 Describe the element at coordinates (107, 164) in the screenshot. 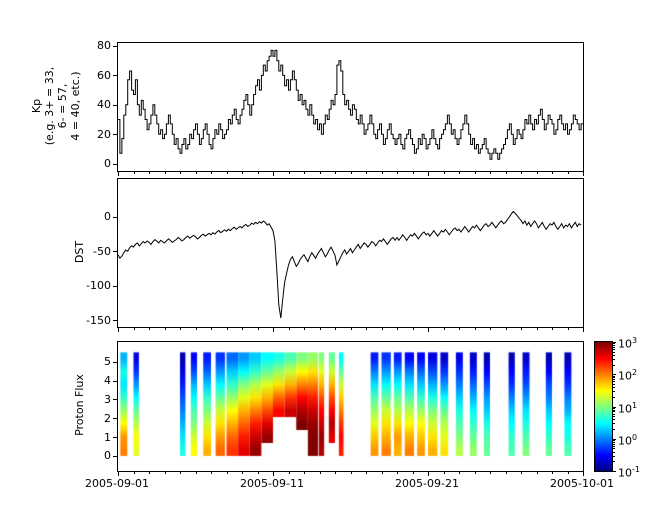

I see `kp-ytick-label: 0` at that location.